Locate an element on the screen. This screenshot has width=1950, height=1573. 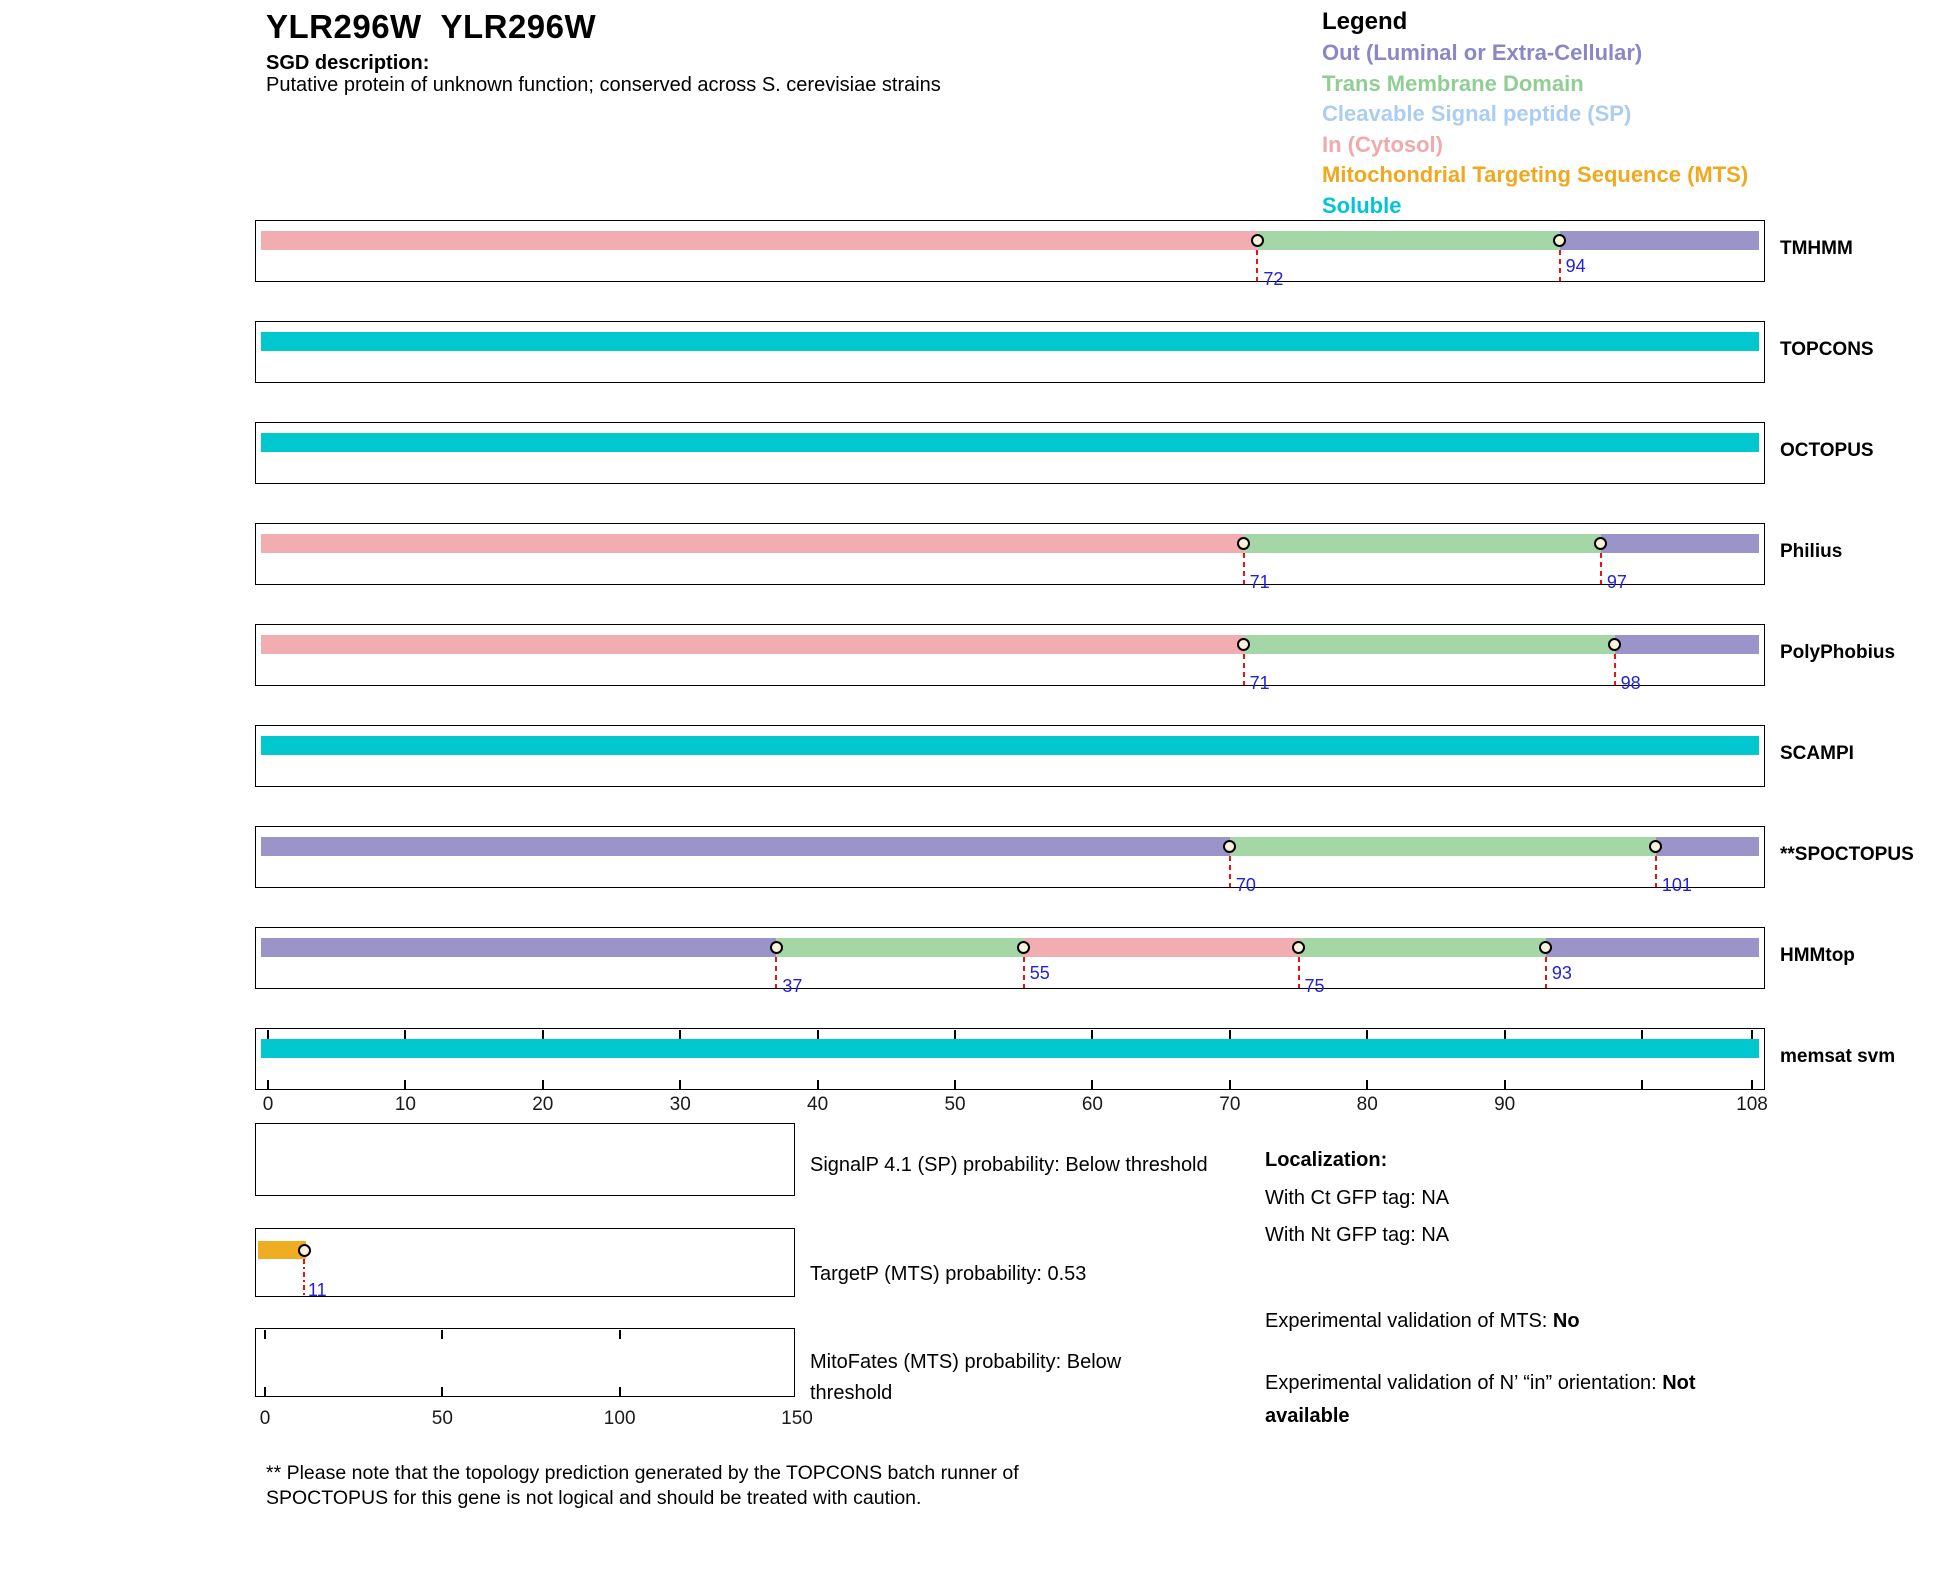
axis-tick-label: 10 is located at coordinates (405, 1104).